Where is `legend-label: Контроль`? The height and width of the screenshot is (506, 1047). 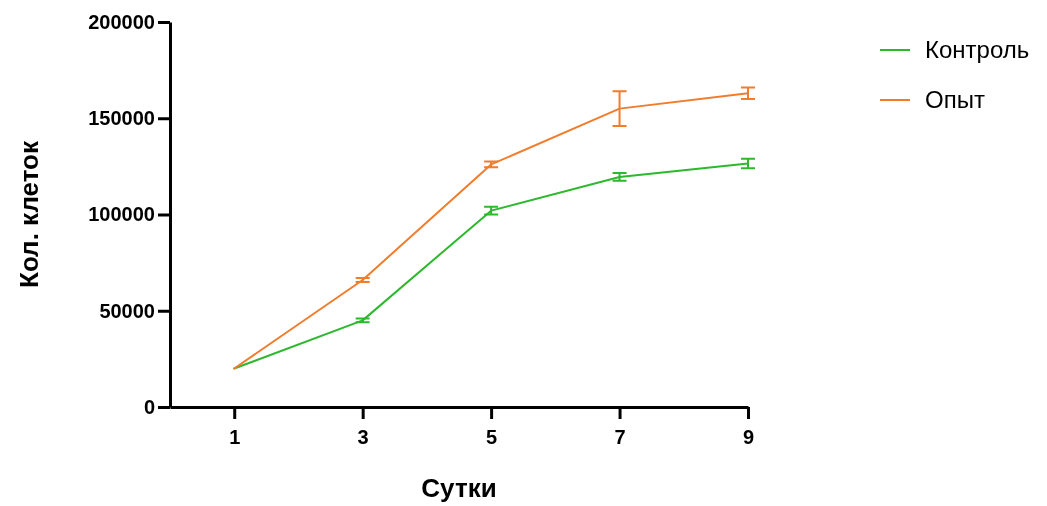 legend-label: Контроль is located at coordinates (977, 50).